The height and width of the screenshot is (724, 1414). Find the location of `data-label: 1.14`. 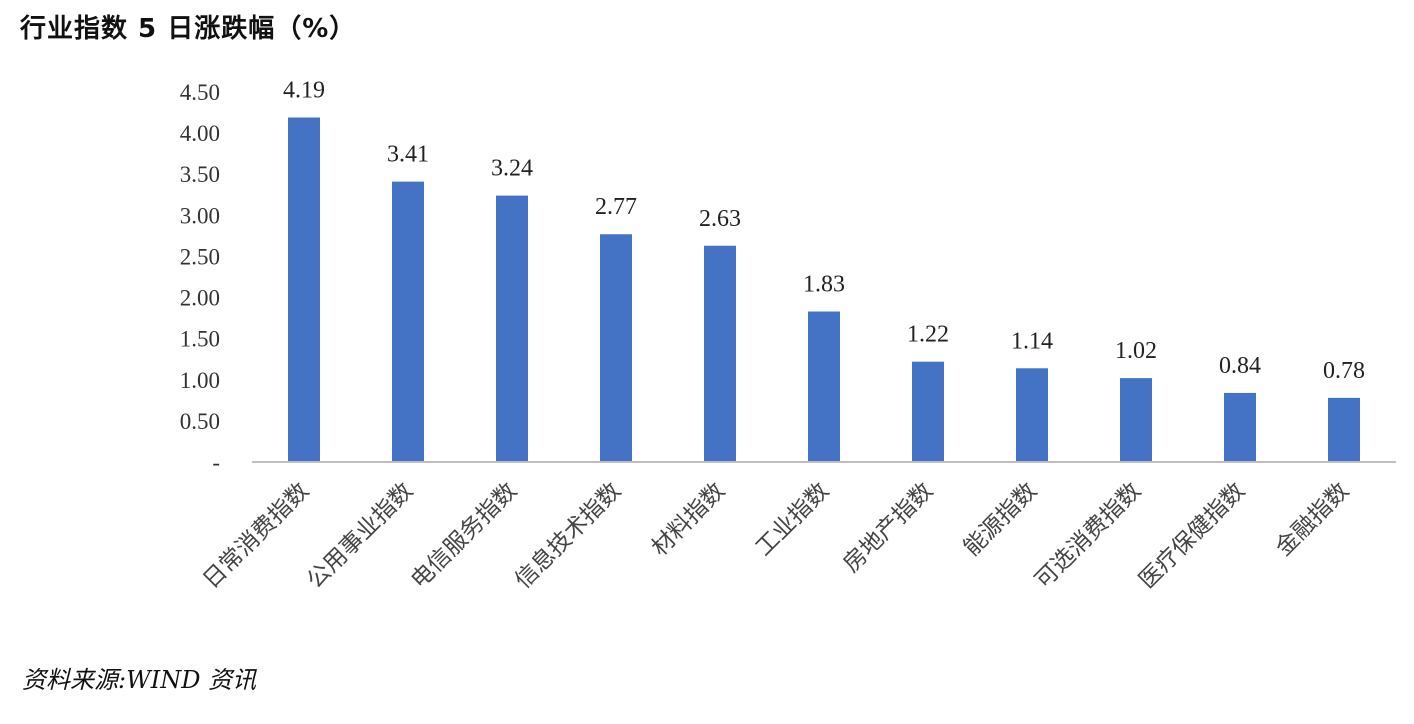

data-label: 1.14 is located at coordinates (1032, 341).